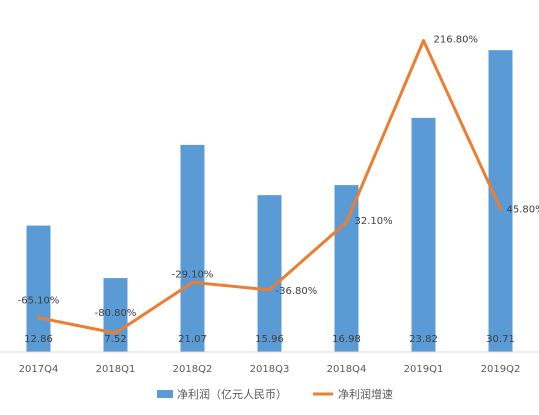  Describe the element at coordinates (423, 339) in the screenshot. I see `bar-value-label-2019Q1: 23.82` at that location.